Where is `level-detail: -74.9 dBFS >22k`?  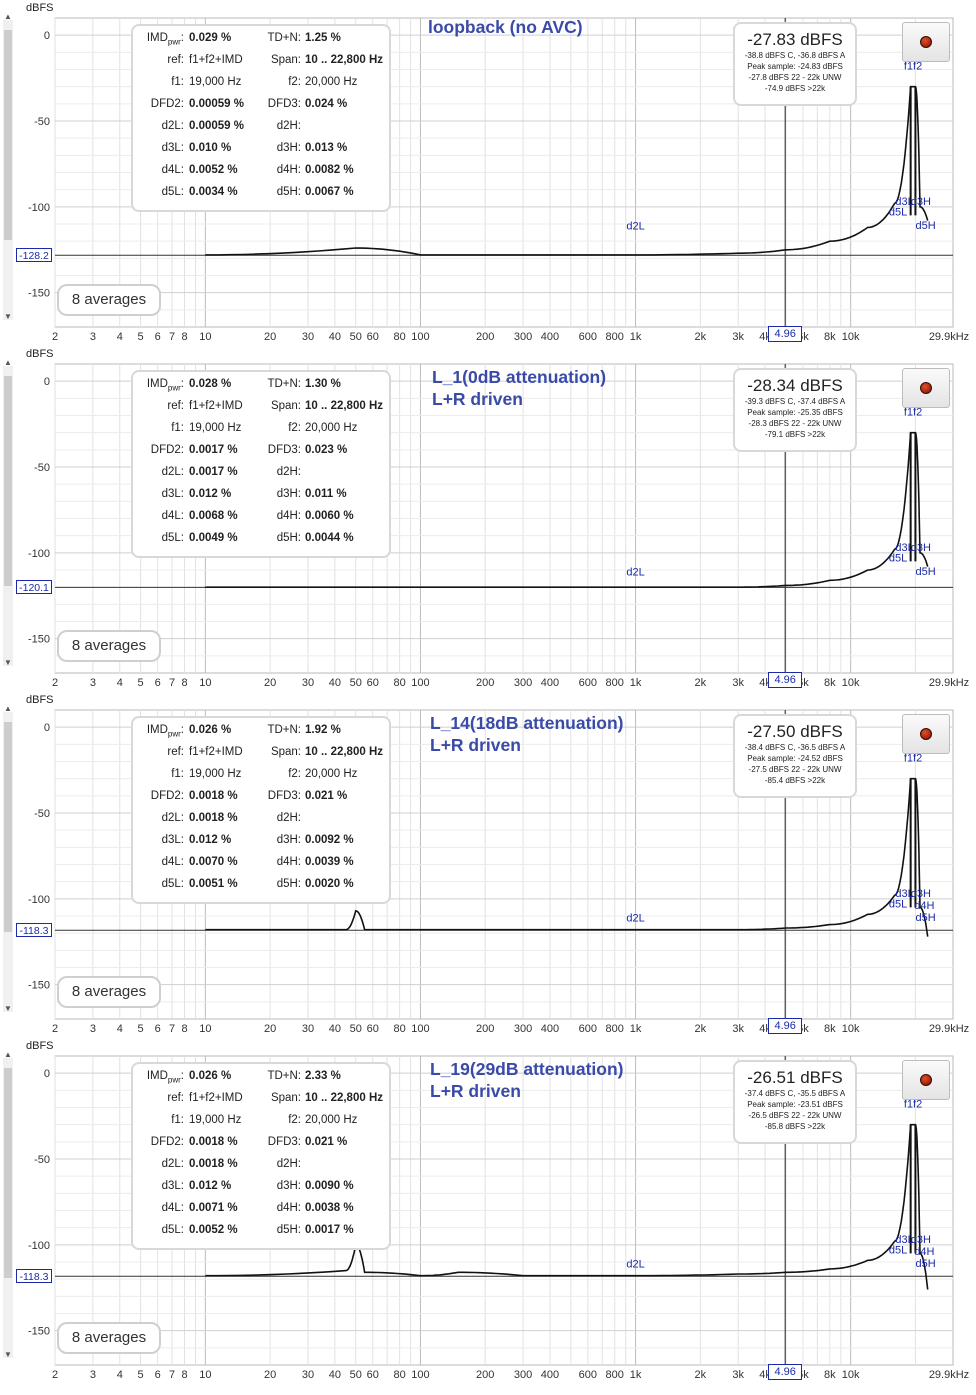
level-detail: -74.9 dBFS >22k is located at coordinates (795, 88).